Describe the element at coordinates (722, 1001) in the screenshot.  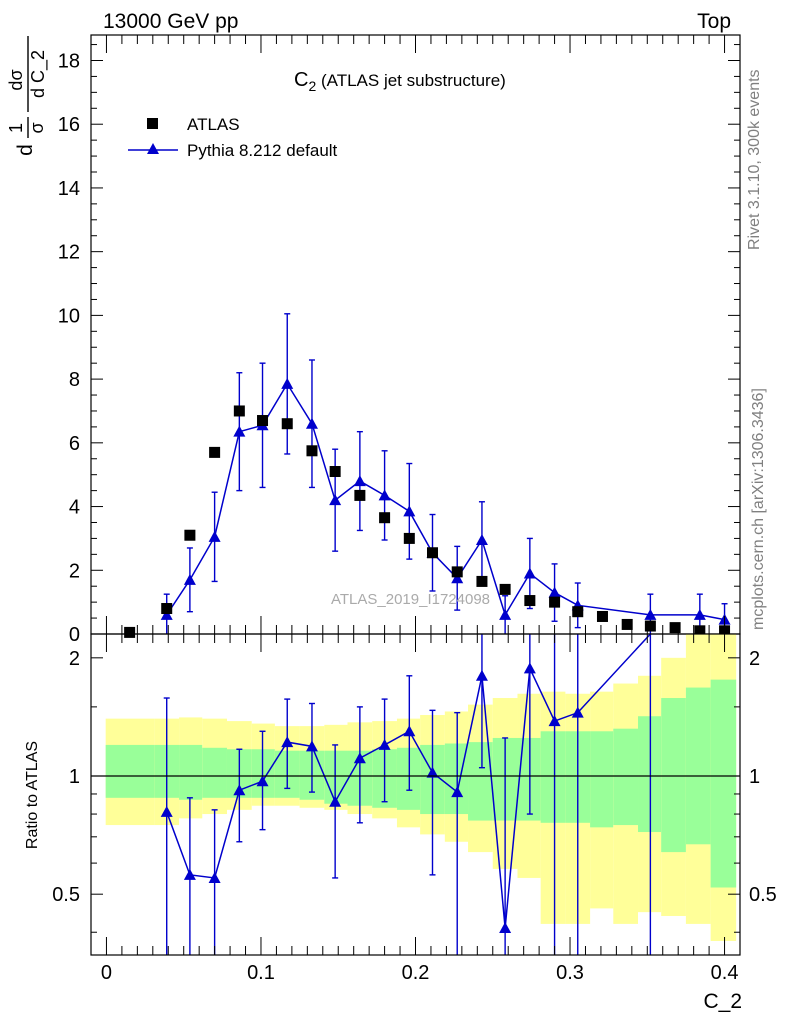
I see `x-axis-label: C_2` at that location.